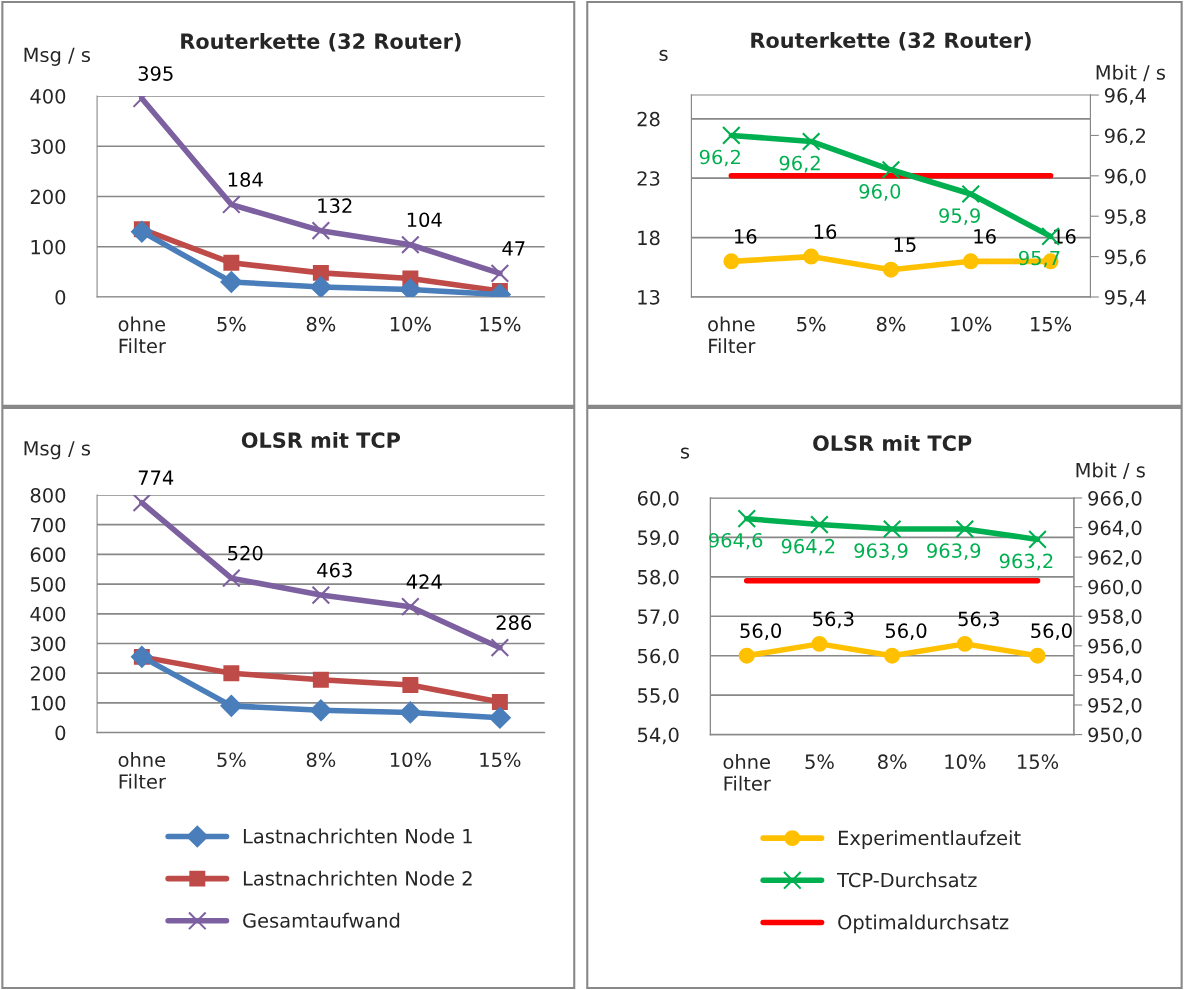 Image resolution: width=1184 pixels, height=990 pixels. I want to click on y2-tick-label: 95,4, so click(1125, 298).